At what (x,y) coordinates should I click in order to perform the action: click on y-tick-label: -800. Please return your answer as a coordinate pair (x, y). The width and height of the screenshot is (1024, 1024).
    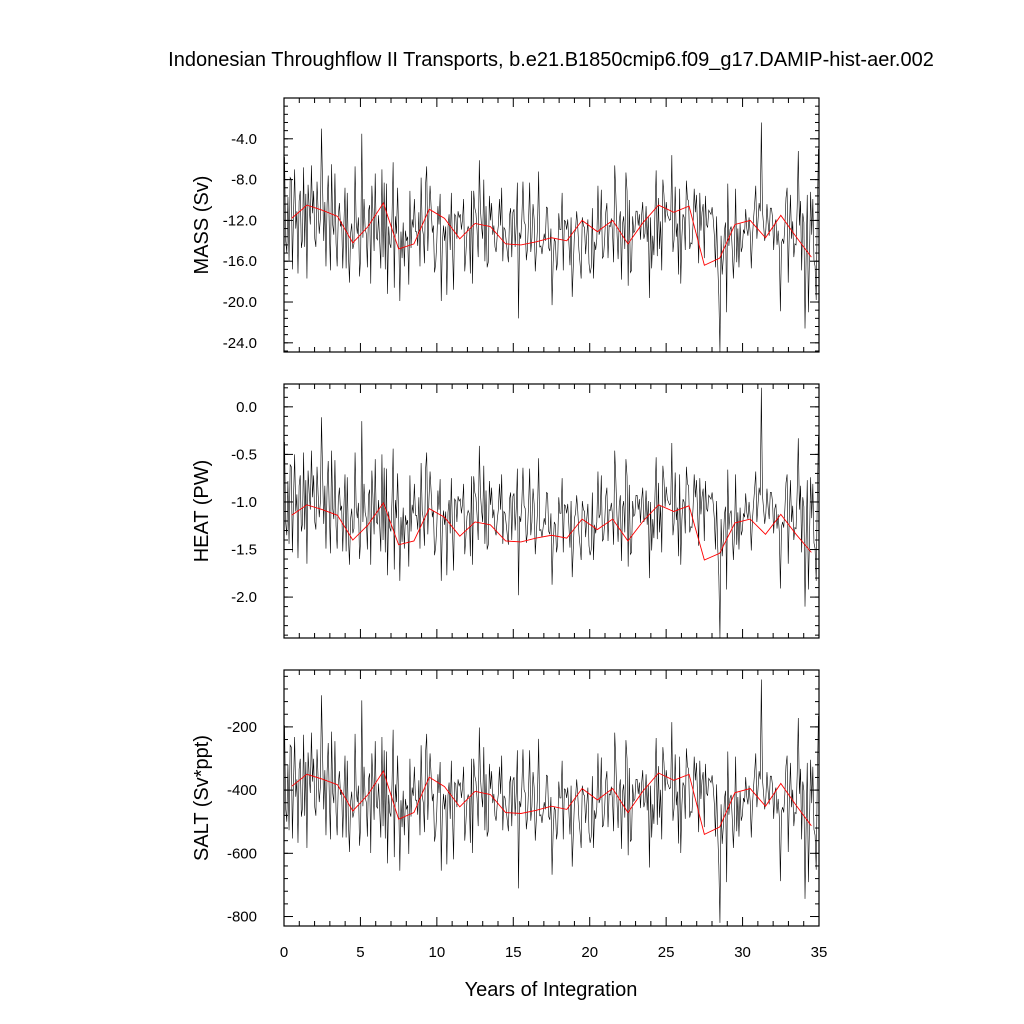
    Looking at the image, I should click on (242, 917).